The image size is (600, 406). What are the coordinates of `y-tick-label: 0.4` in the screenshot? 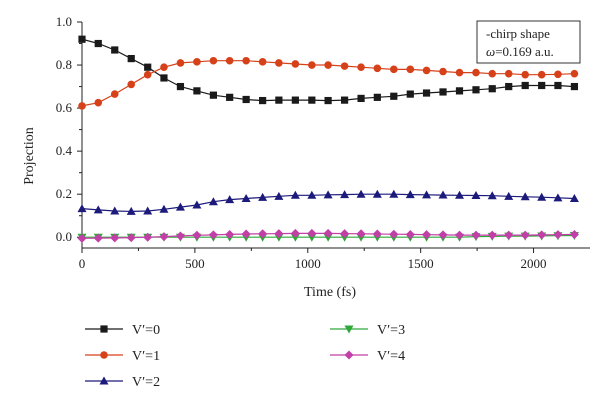 It's located at (64, 150).